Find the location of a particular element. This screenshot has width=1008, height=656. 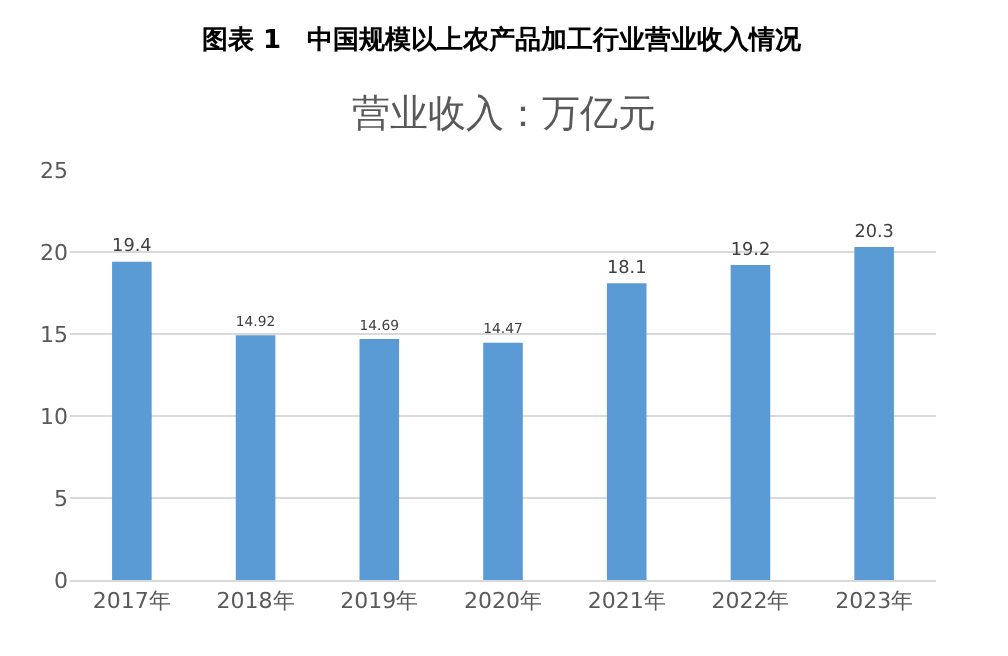

x-tick-label: 2022年 is located at coordinates (750, 601).